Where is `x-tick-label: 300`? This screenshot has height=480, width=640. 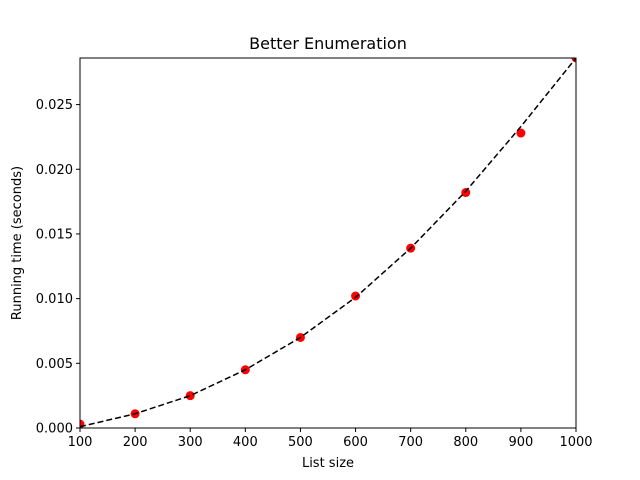
x-tick-label: 300 is located at coordinates (190, 442).